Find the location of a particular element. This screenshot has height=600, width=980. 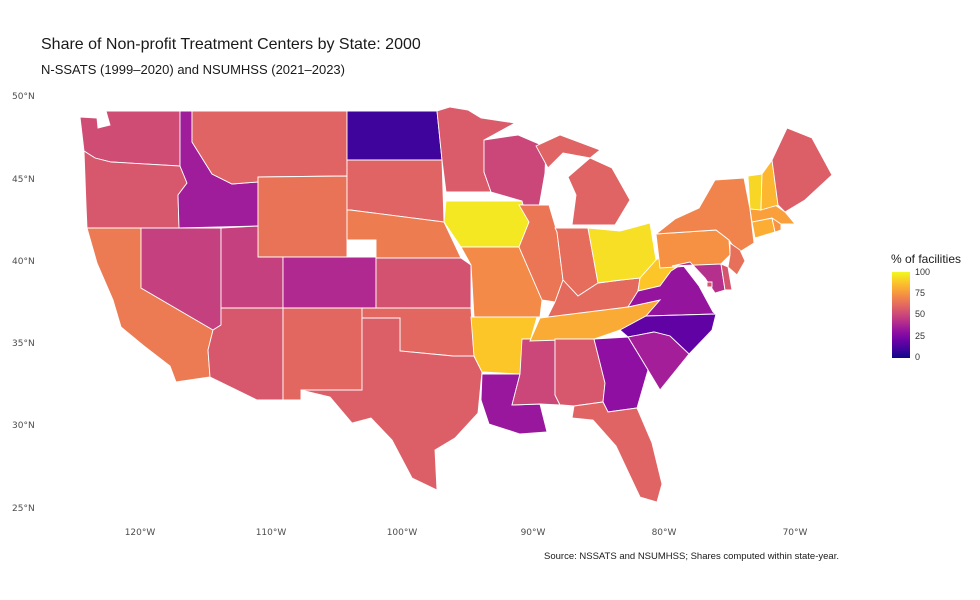

legend-tick-0: 0 is located at coordinates (918, 357).